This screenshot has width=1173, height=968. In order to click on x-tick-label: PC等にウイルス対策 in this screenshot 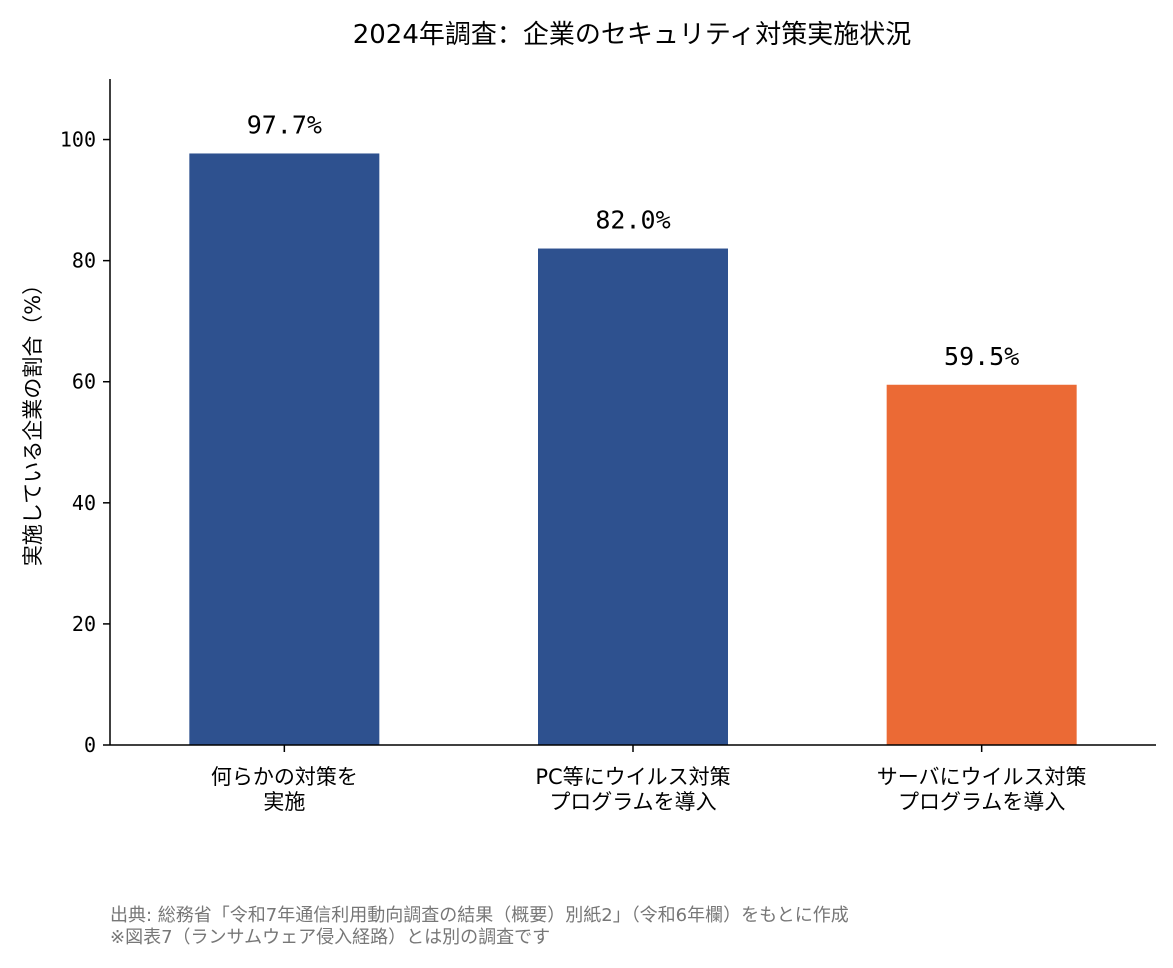, I will do `click(632, 777)`.